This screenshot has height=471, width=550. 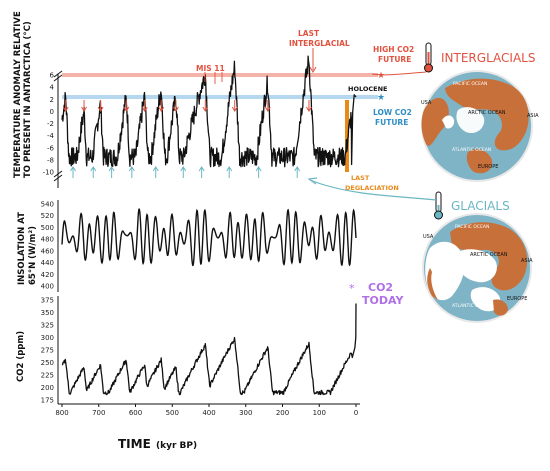 I want to click on glacial-europe-land, so click(x=500, y=307).